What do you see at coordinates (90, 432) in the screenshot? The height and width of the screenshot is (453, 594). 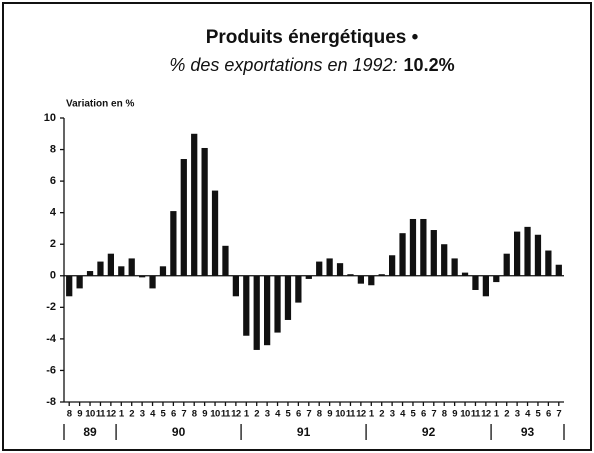 I see `year-label: 89` at bounding box center [90, 432].